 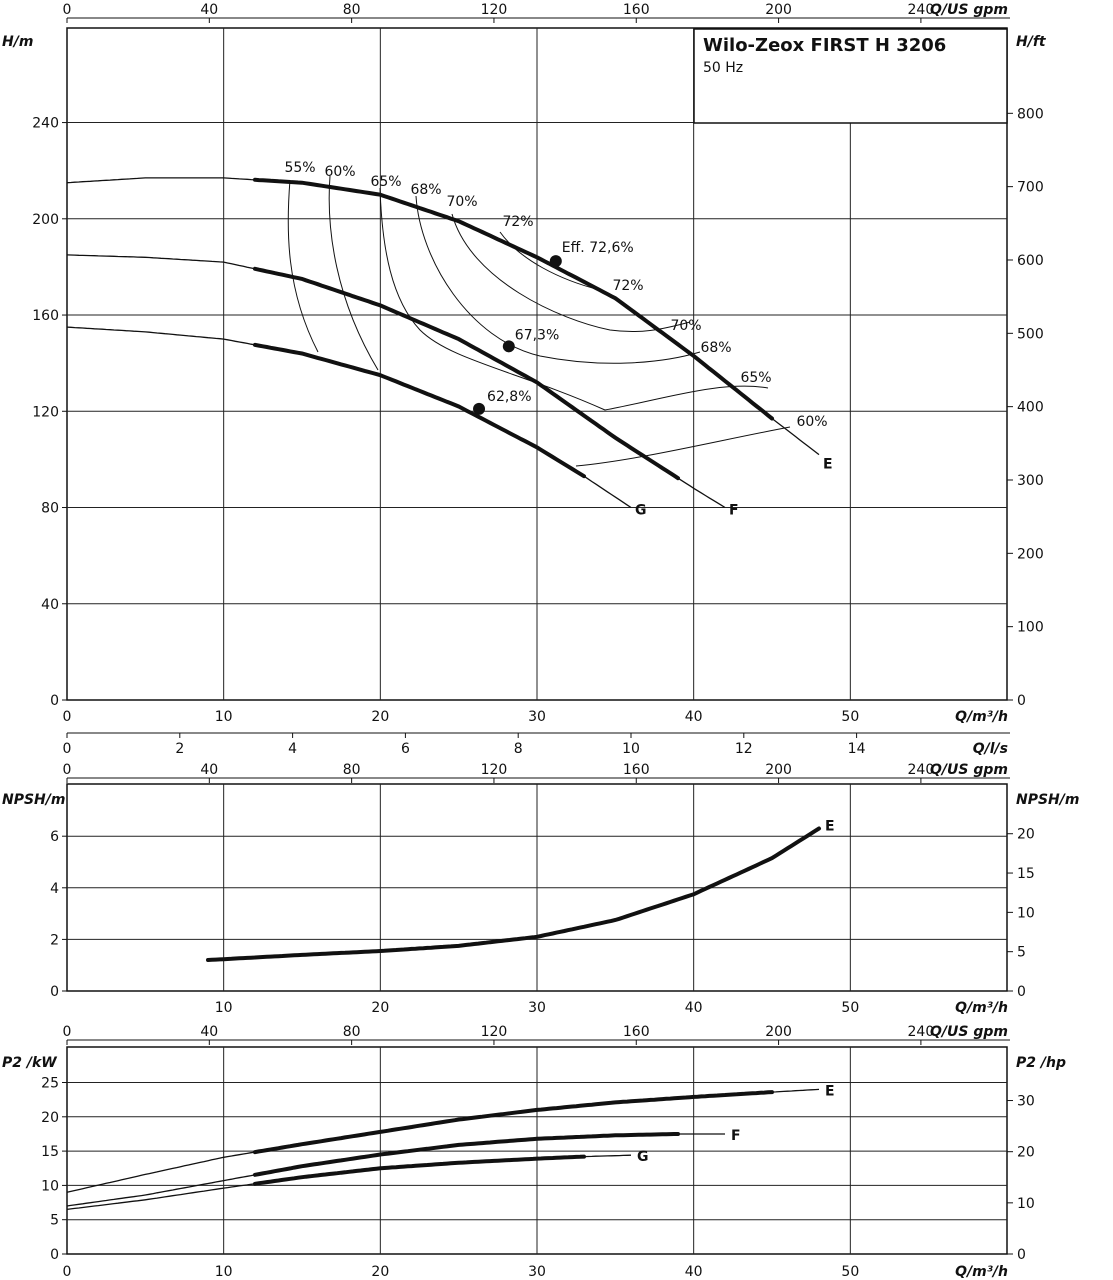 What do you see at coordinates (405, 749) in the screenshot?
I see `ls-tick-label: 6` at bounding box center [405, 749].